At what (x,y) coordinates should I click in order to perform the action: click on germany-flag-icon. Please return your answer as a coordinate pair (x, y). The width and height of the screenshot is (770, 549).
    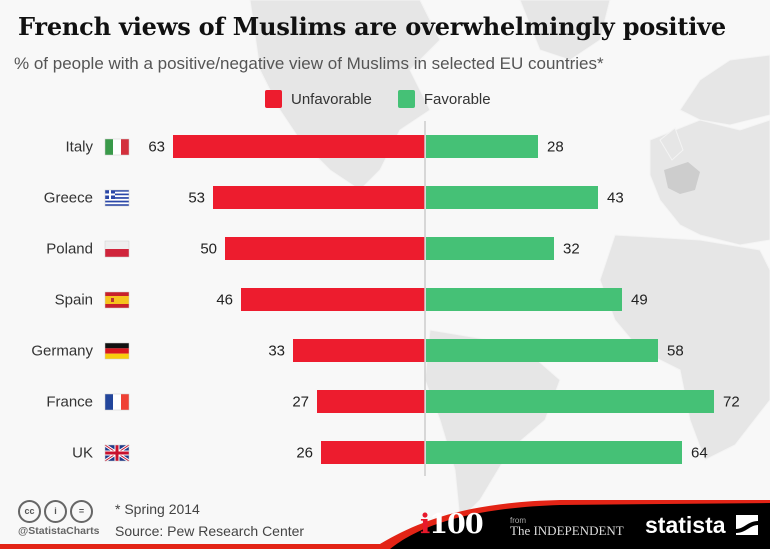
    Looking at the image, I should click on (117, 351).